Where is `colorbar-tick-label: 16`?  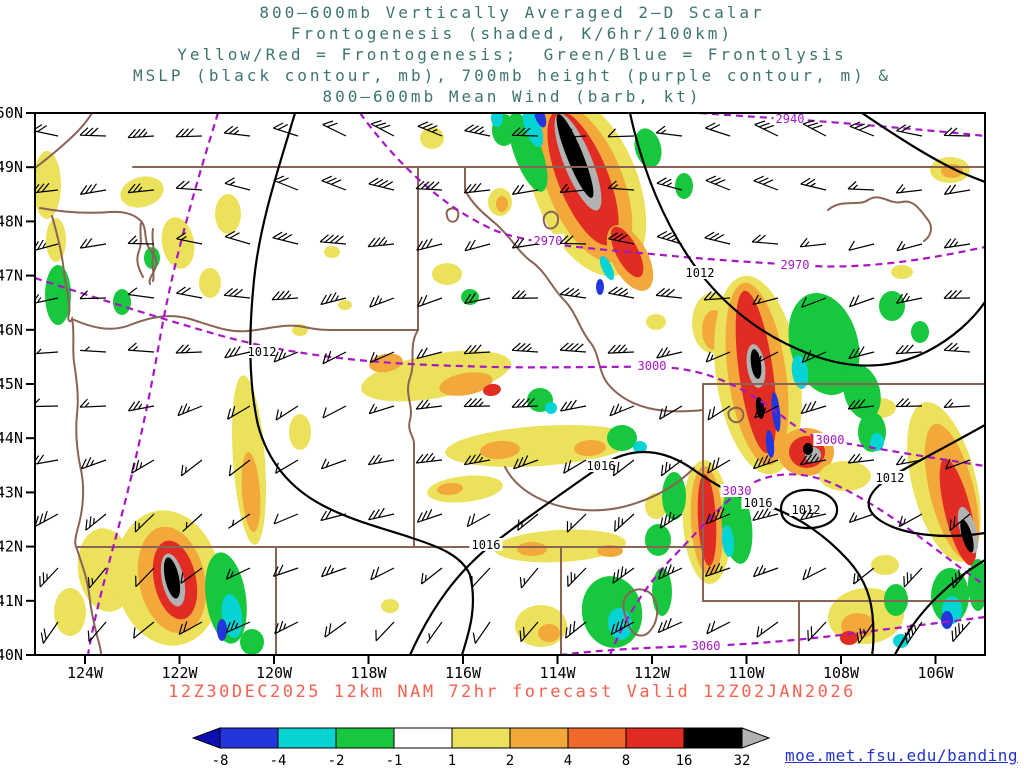
colorbar-tick-label: 16 is located at coordinates (684, 761).